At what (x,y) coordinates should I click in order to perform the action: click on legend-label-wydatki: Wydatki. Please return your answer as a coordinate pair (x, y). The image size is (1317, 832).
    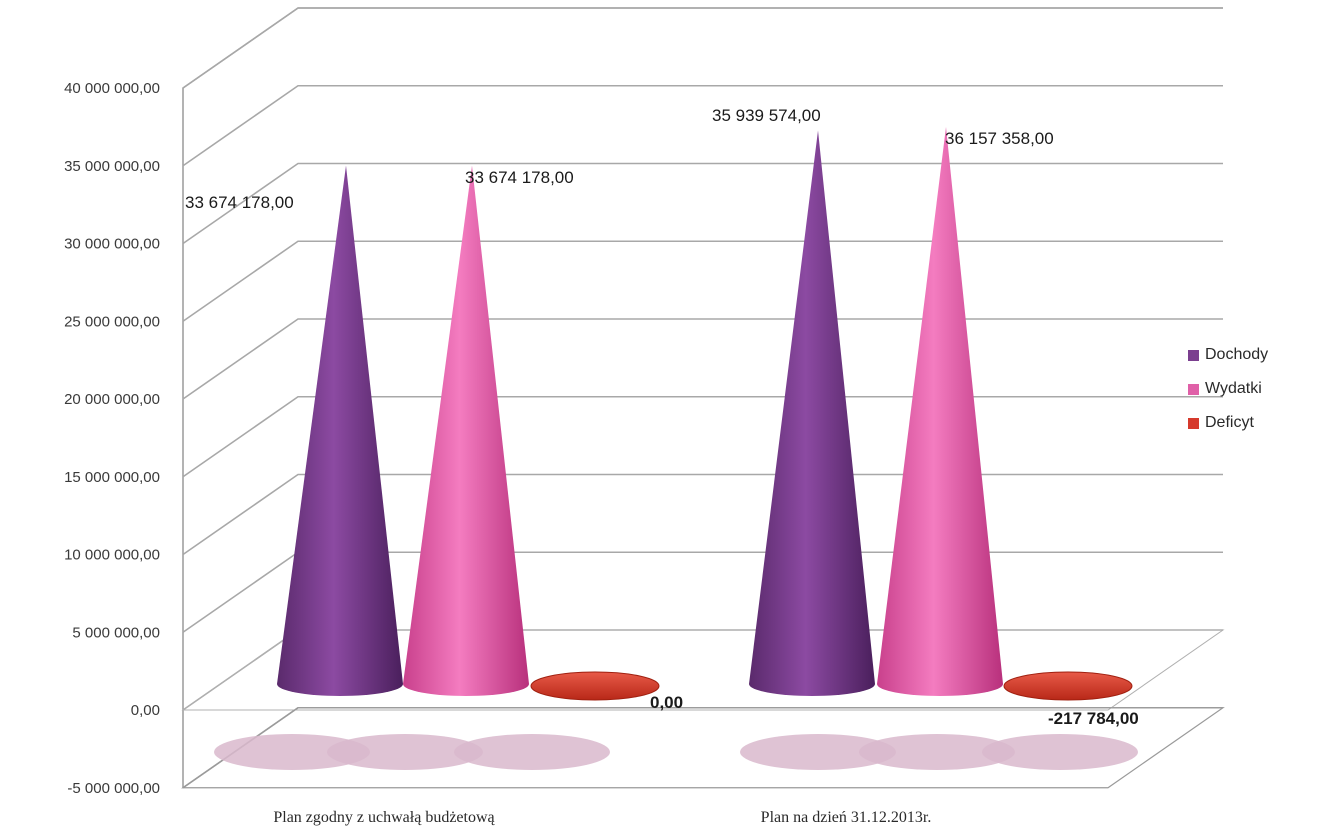
    Looking at the image, I should click on (1233, 388).